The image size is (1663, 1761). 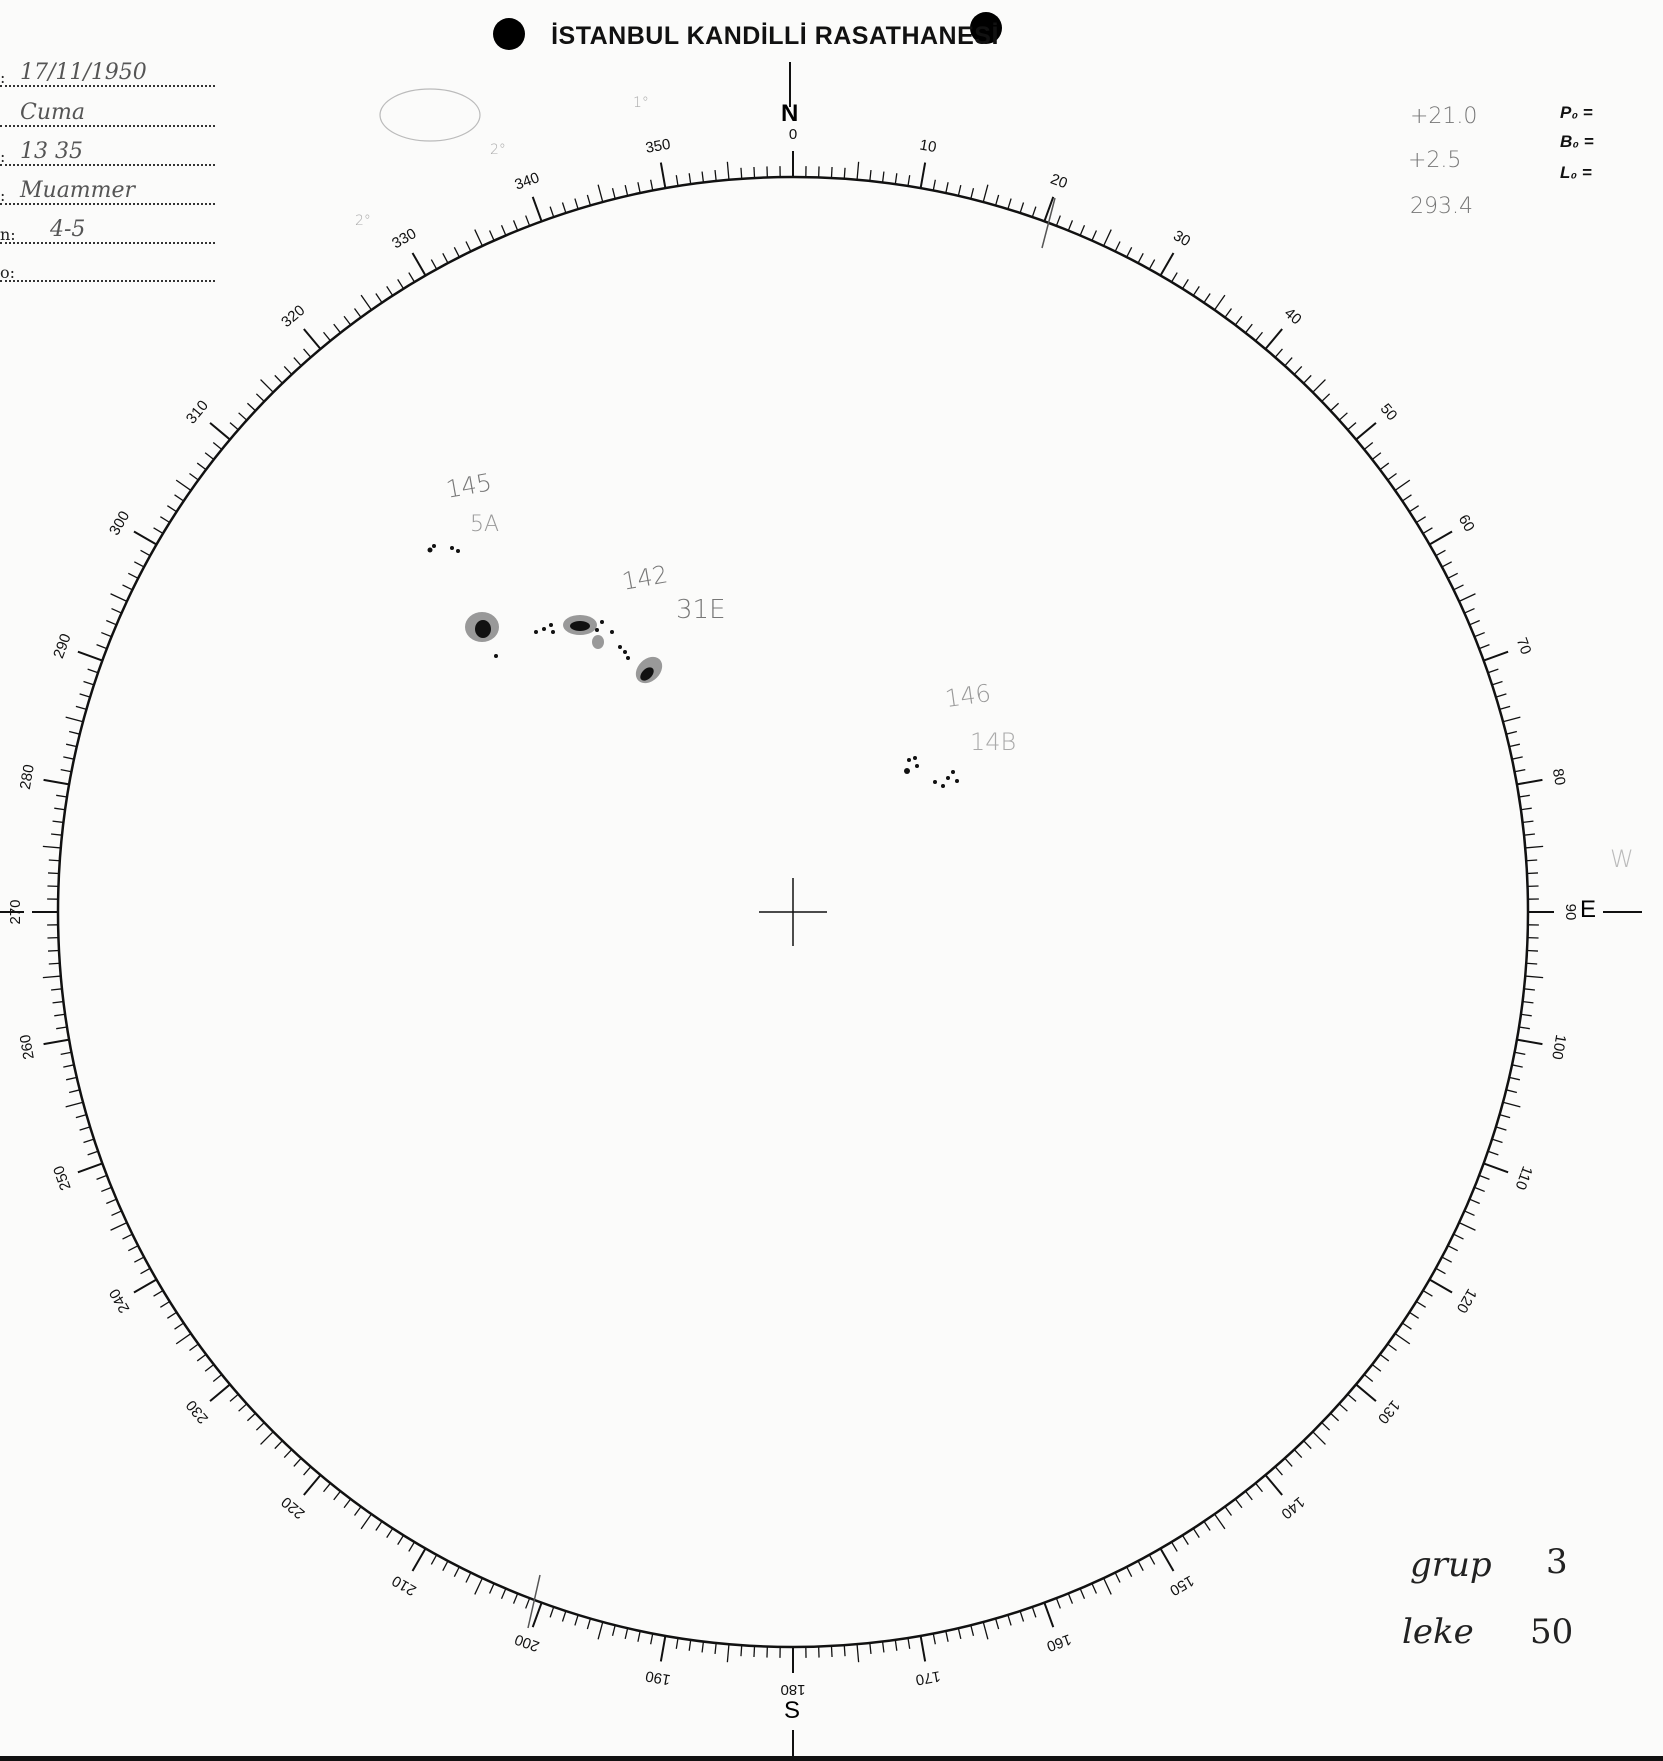 What do you see at coordinates (792, 1710) in the screenshot?
I see `south-label: S` at bounding box center [792, 1710].